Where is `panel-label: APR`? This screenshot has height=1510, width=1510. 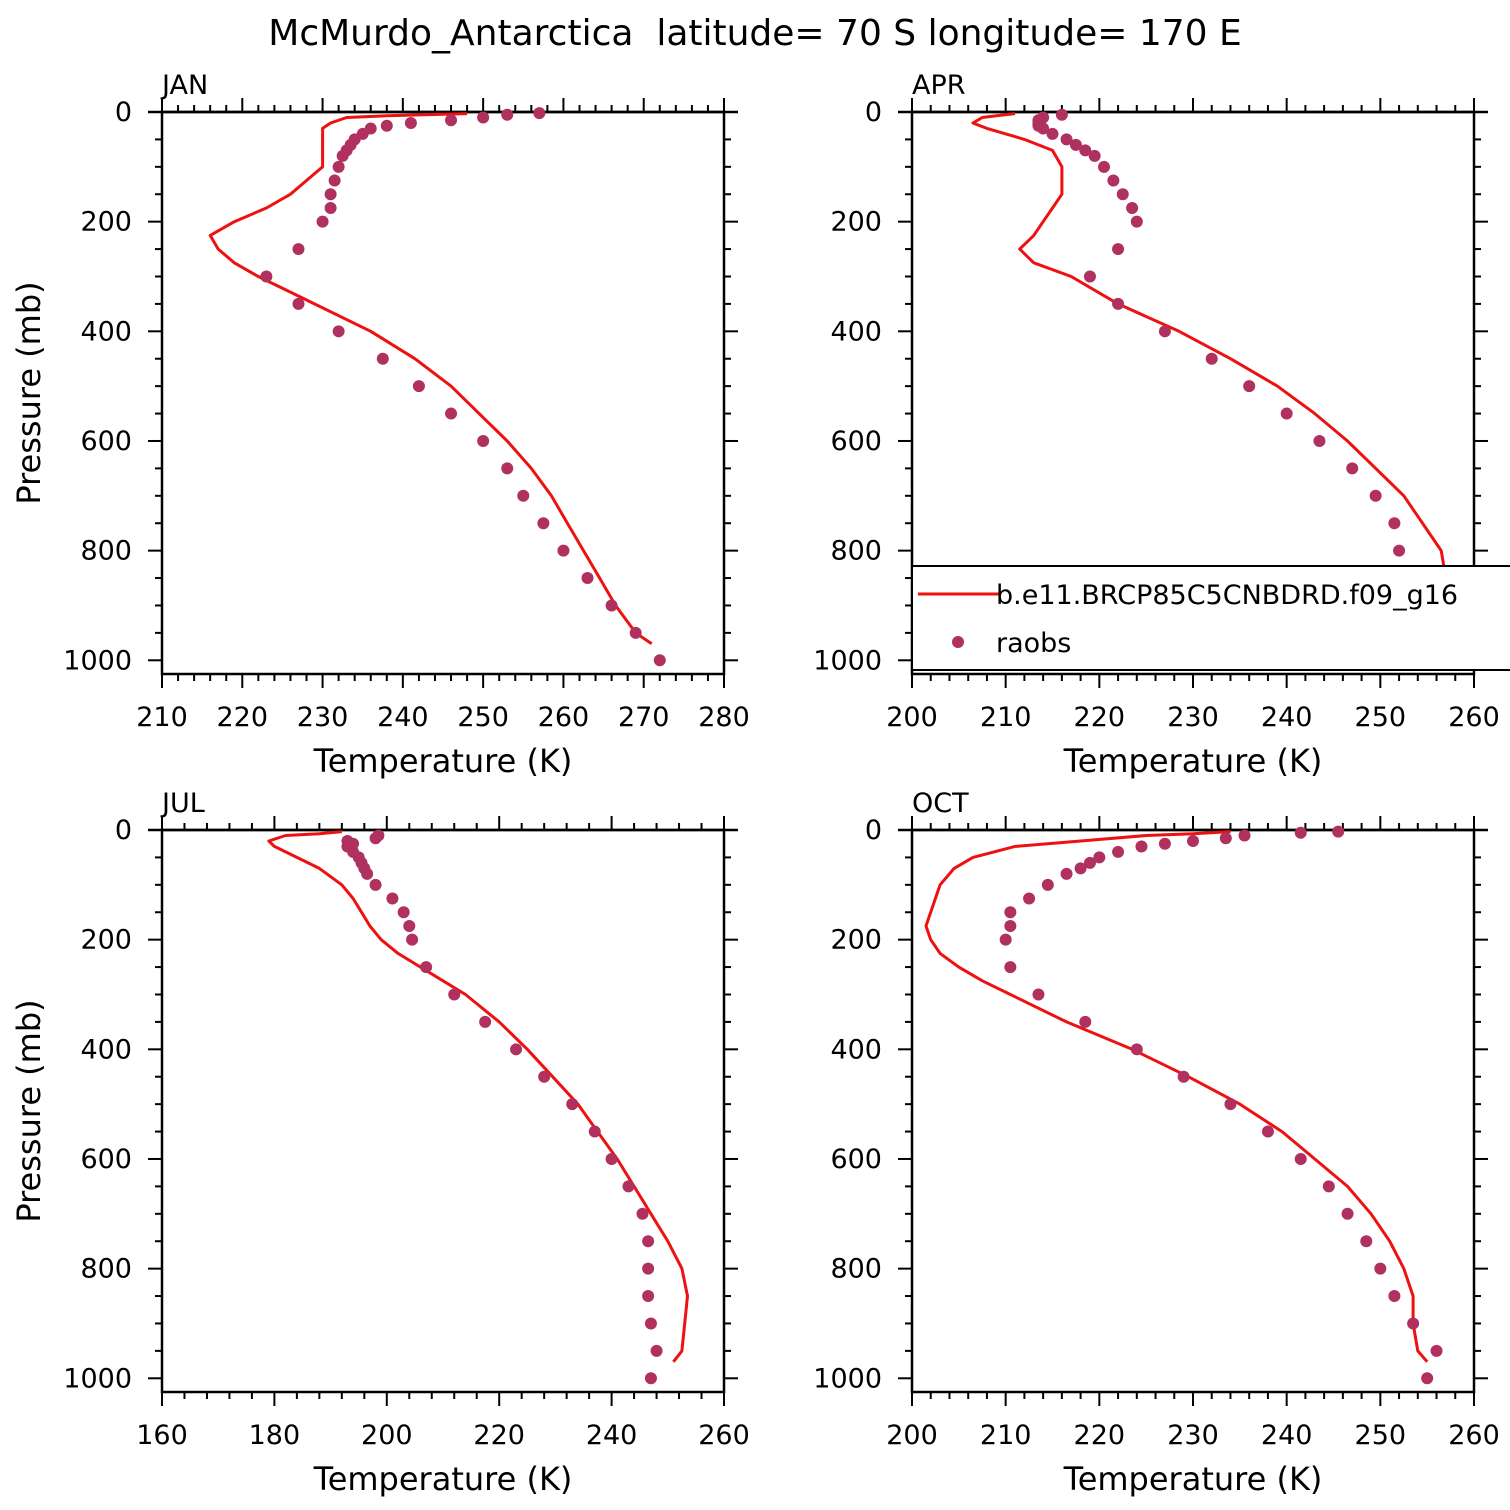 panel-label: APR is located at coordinates (939, 85).